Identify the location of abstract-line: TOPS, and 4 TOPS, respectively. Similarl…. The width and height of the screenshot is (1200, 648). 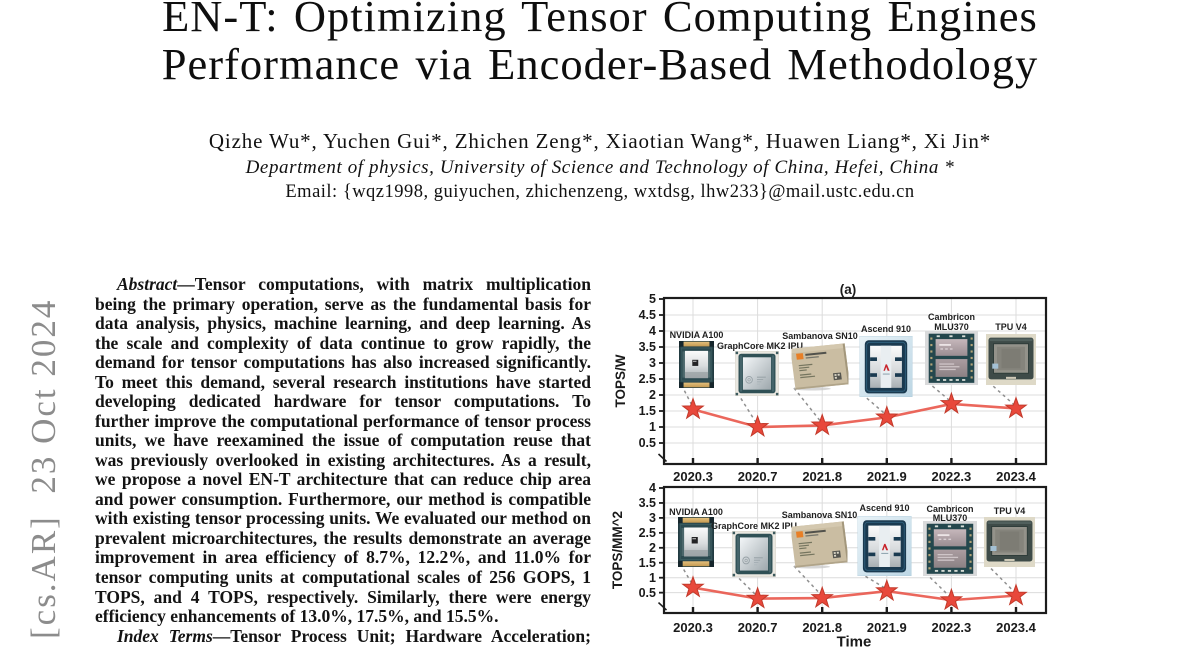
(343, 596).